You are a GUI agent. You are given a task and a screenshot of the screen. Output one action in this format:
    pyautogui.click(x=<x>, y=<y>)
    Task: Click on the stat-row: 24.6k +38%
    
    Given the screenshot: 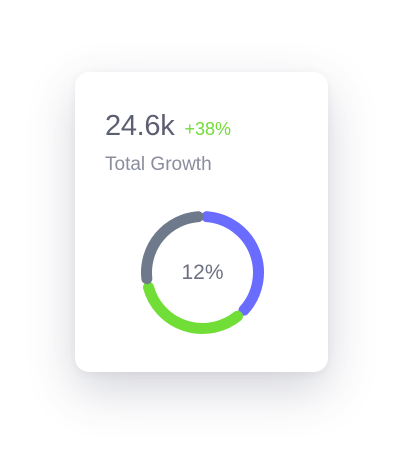 What is the action you would take?
    pyautogui.click(x=168, y=126)
    